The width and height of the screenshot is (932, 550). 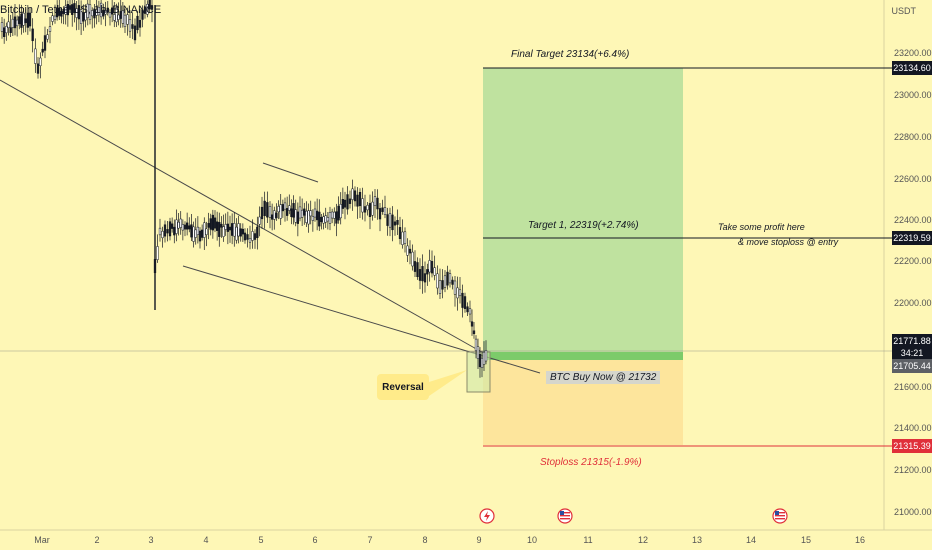 What do you see at coordinates (913, 470) in the screenshot?
I see `price-tick: 21200.00` at bounding box center [913, 470].